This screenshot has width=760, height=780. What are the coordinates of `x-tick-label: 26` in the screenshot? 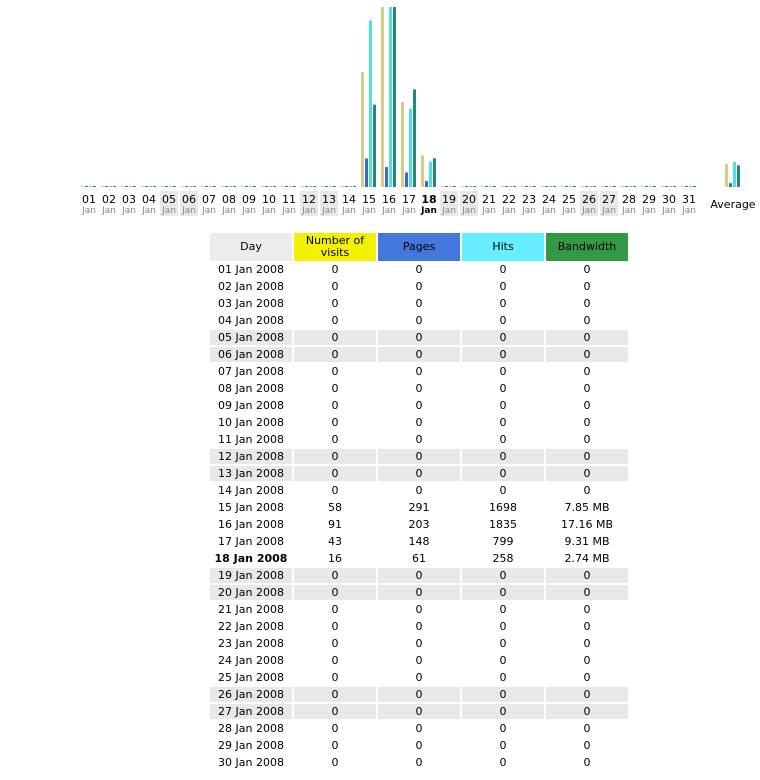 It's located at (589, 199).